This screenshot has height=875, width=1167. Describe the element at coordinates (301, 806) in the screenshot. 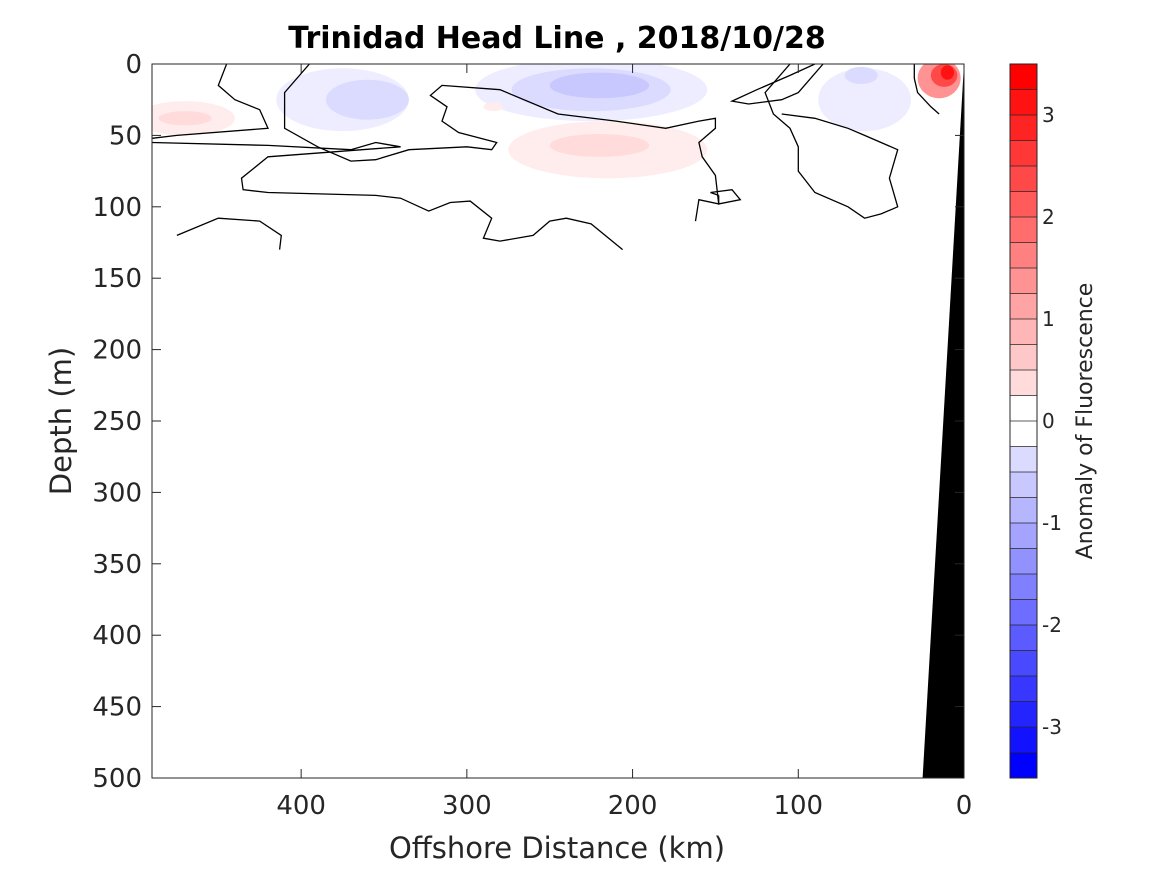

I see `x-tick-label: 400` at that location.